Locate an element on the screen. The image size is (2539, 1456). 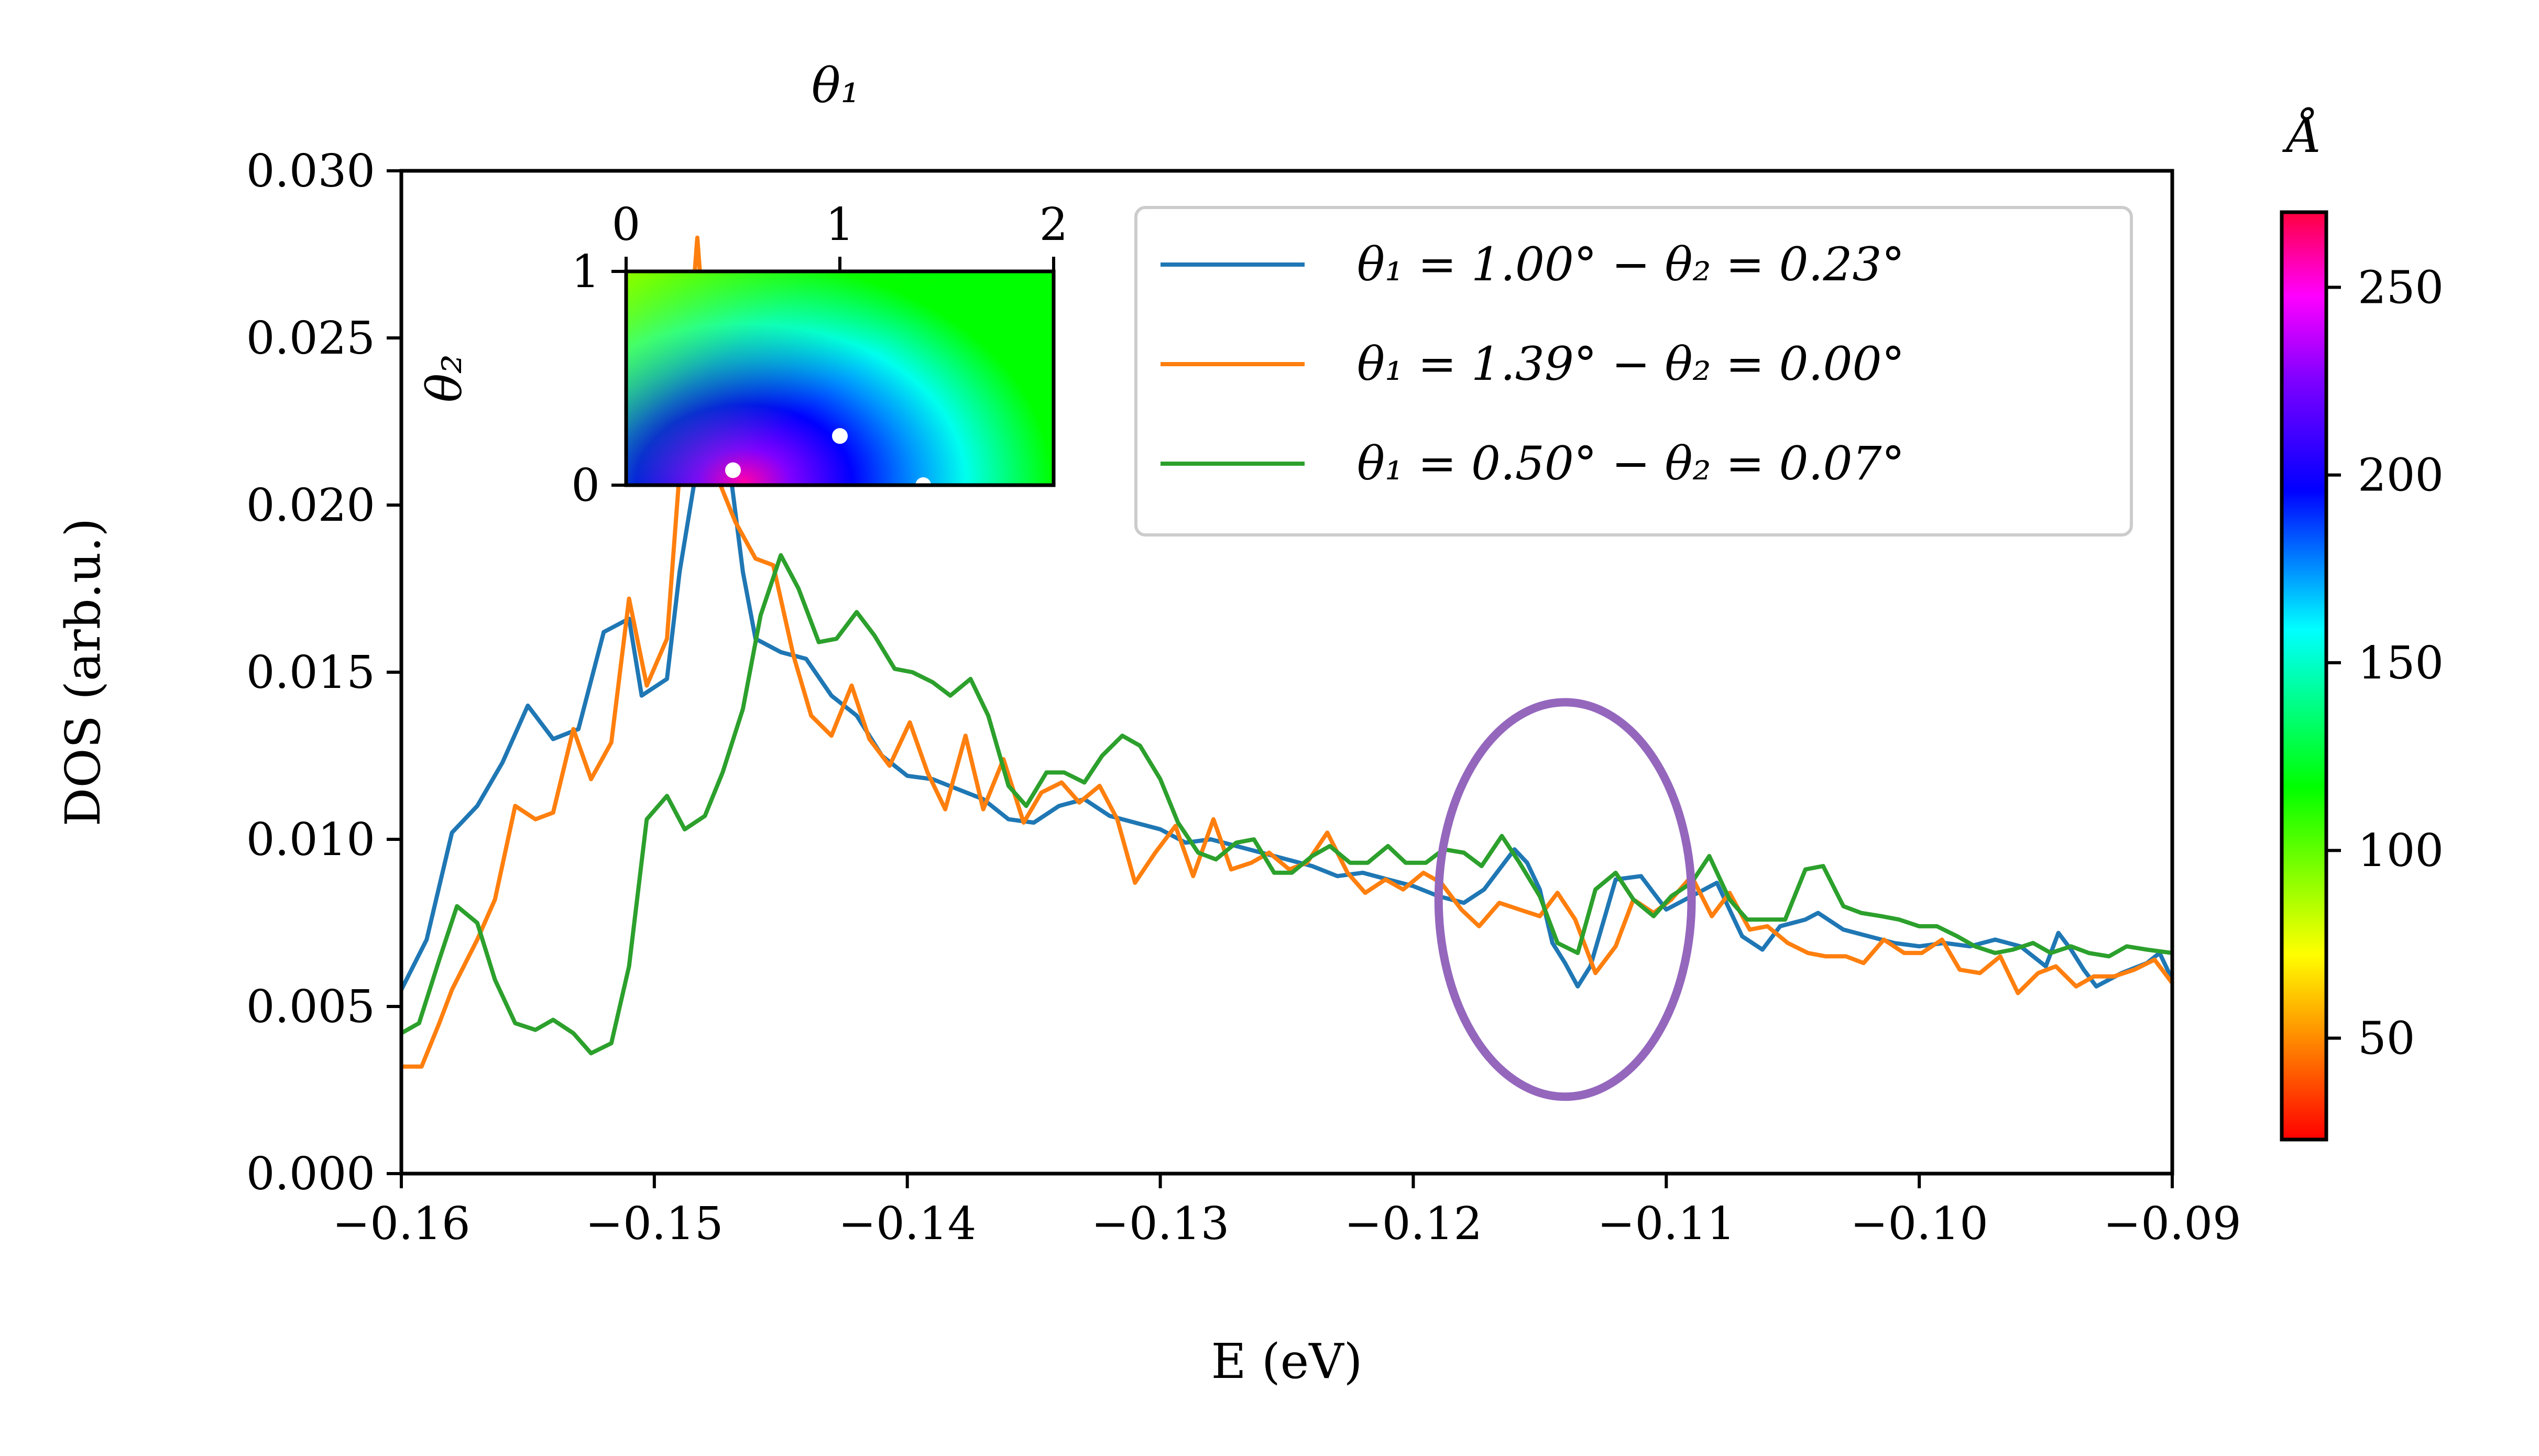
colorbar-label: Å is located at coordinates (2302, 135).